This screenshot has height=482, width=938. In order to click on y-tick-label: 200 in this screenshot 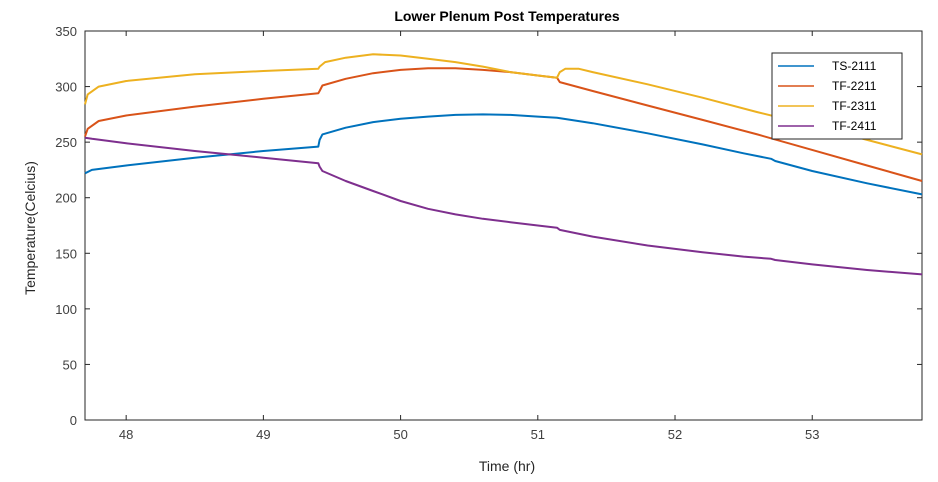, I will do `click(66, 198)`.